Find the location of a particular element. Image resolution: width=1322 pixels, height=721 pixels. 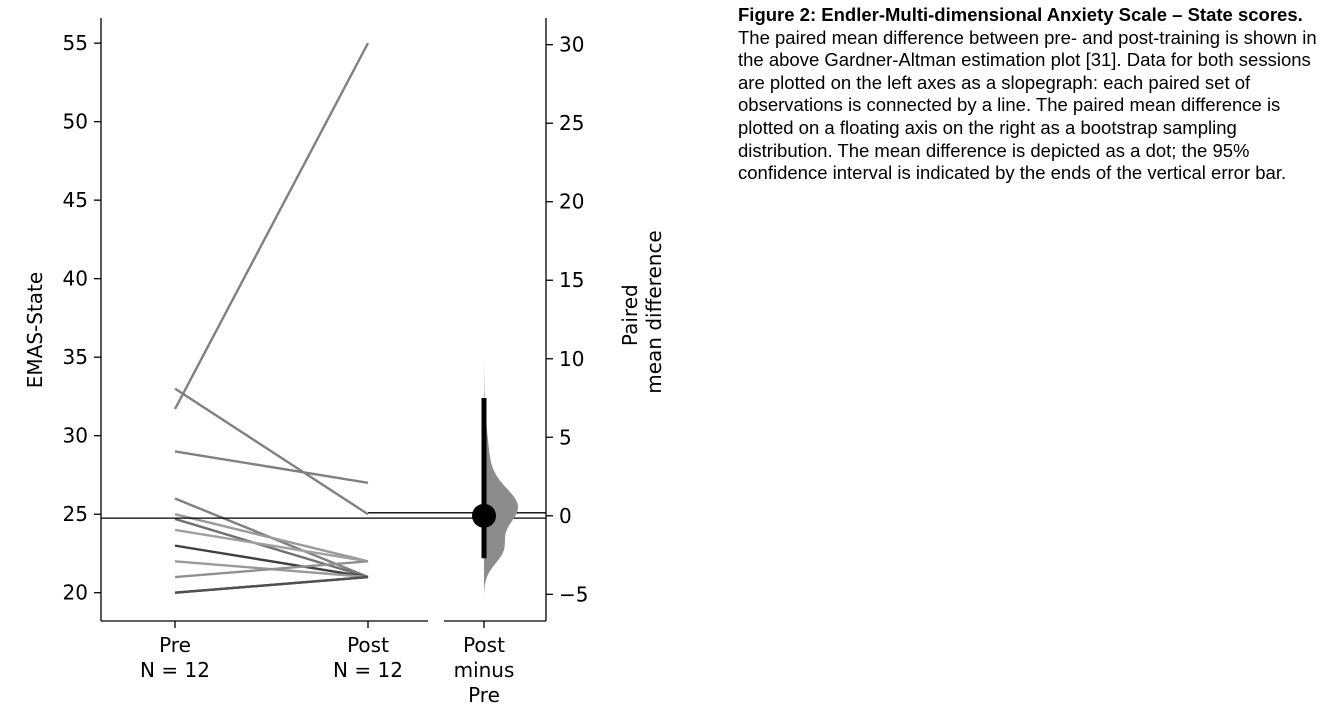

right-y-axis-label: Paired mean difference is located at coordinates (642, 311).